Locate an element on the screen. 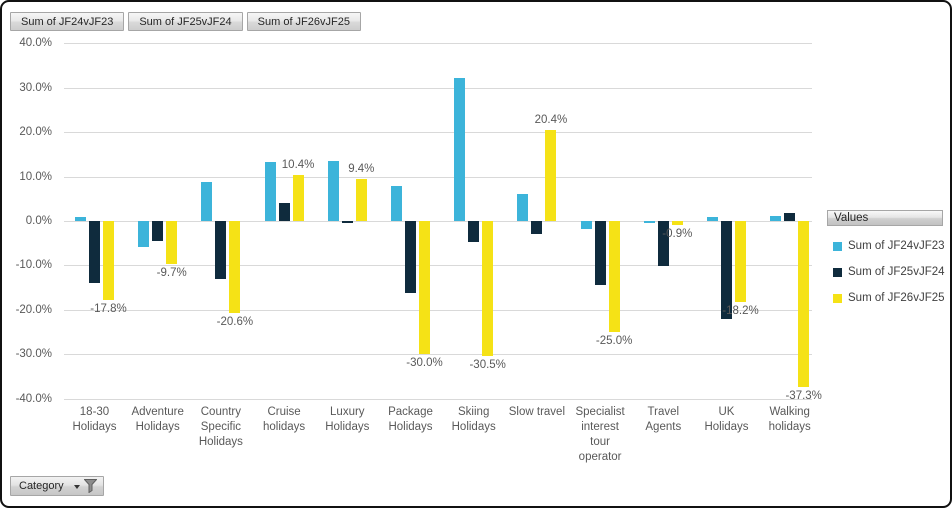 The image size is (952, 508). value-field-button-1: Sum of JF24vJF23 is located at coordinates (67, 21).